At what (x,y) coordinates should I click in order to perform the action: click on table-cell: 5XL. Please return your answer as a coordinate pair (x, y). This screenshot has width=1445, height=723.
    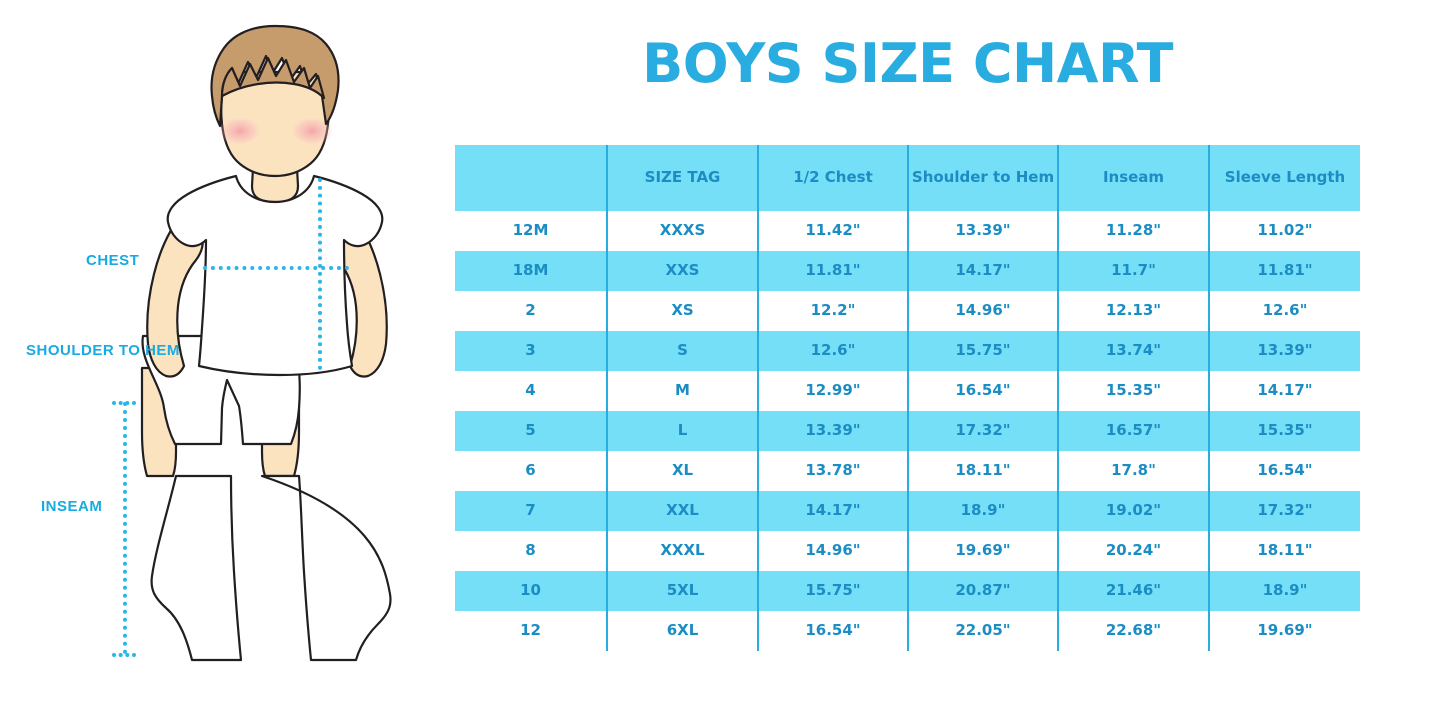
    Looking at the image, I should click on (682, 591).